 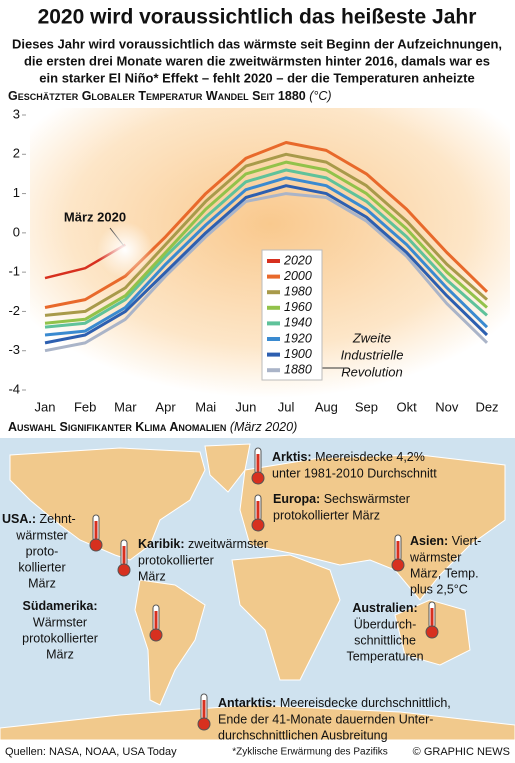 I want to click on x-tick-label: Nov, so click(x=447, y=406).